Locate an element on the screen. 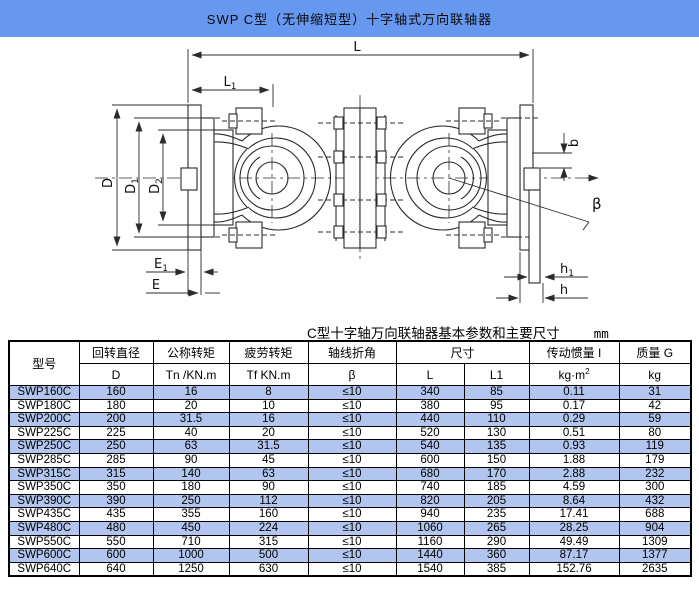  table-cell: 680 is located at coordinates (430, 474).